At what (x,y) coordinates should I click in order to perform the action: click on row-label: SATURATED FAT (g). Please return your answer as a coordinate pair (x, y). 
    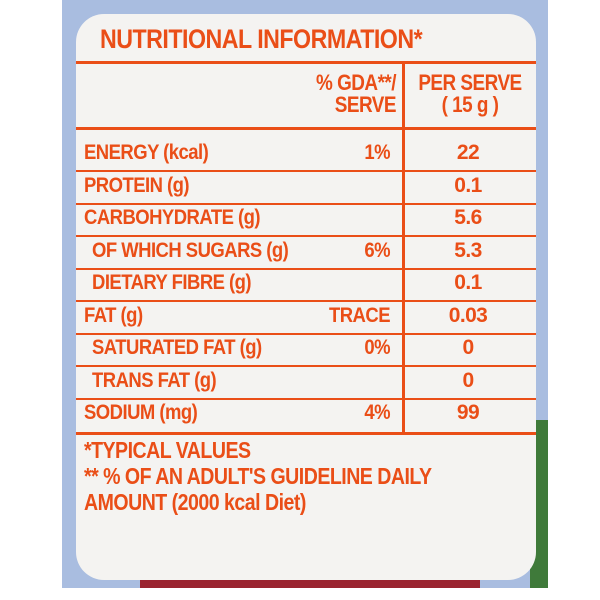
    Looking at the image, I should click on (177, 347).